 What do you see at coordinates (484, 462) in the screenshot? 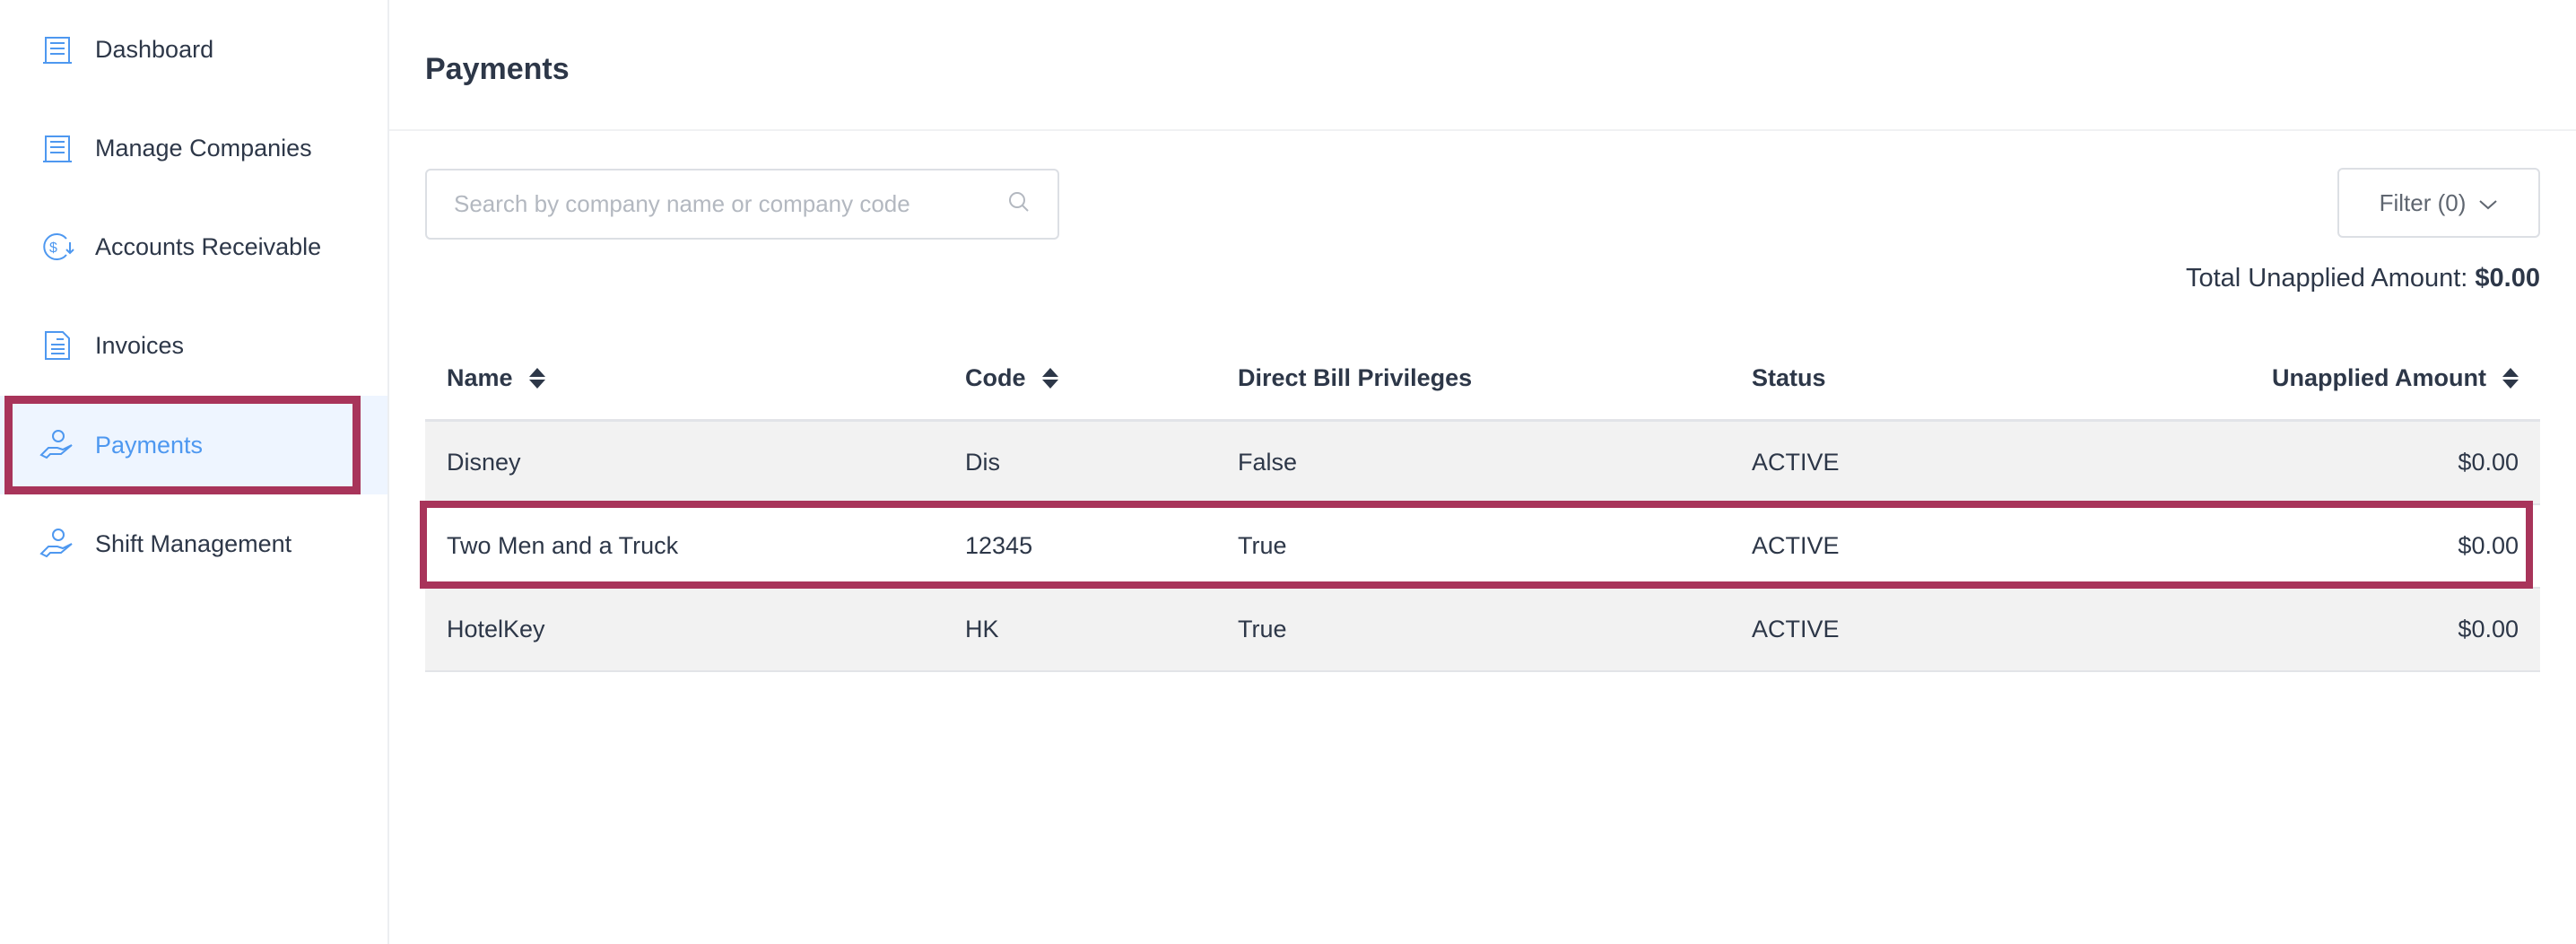
I see `cell-name: Disney` at bounding box center [484, 462].